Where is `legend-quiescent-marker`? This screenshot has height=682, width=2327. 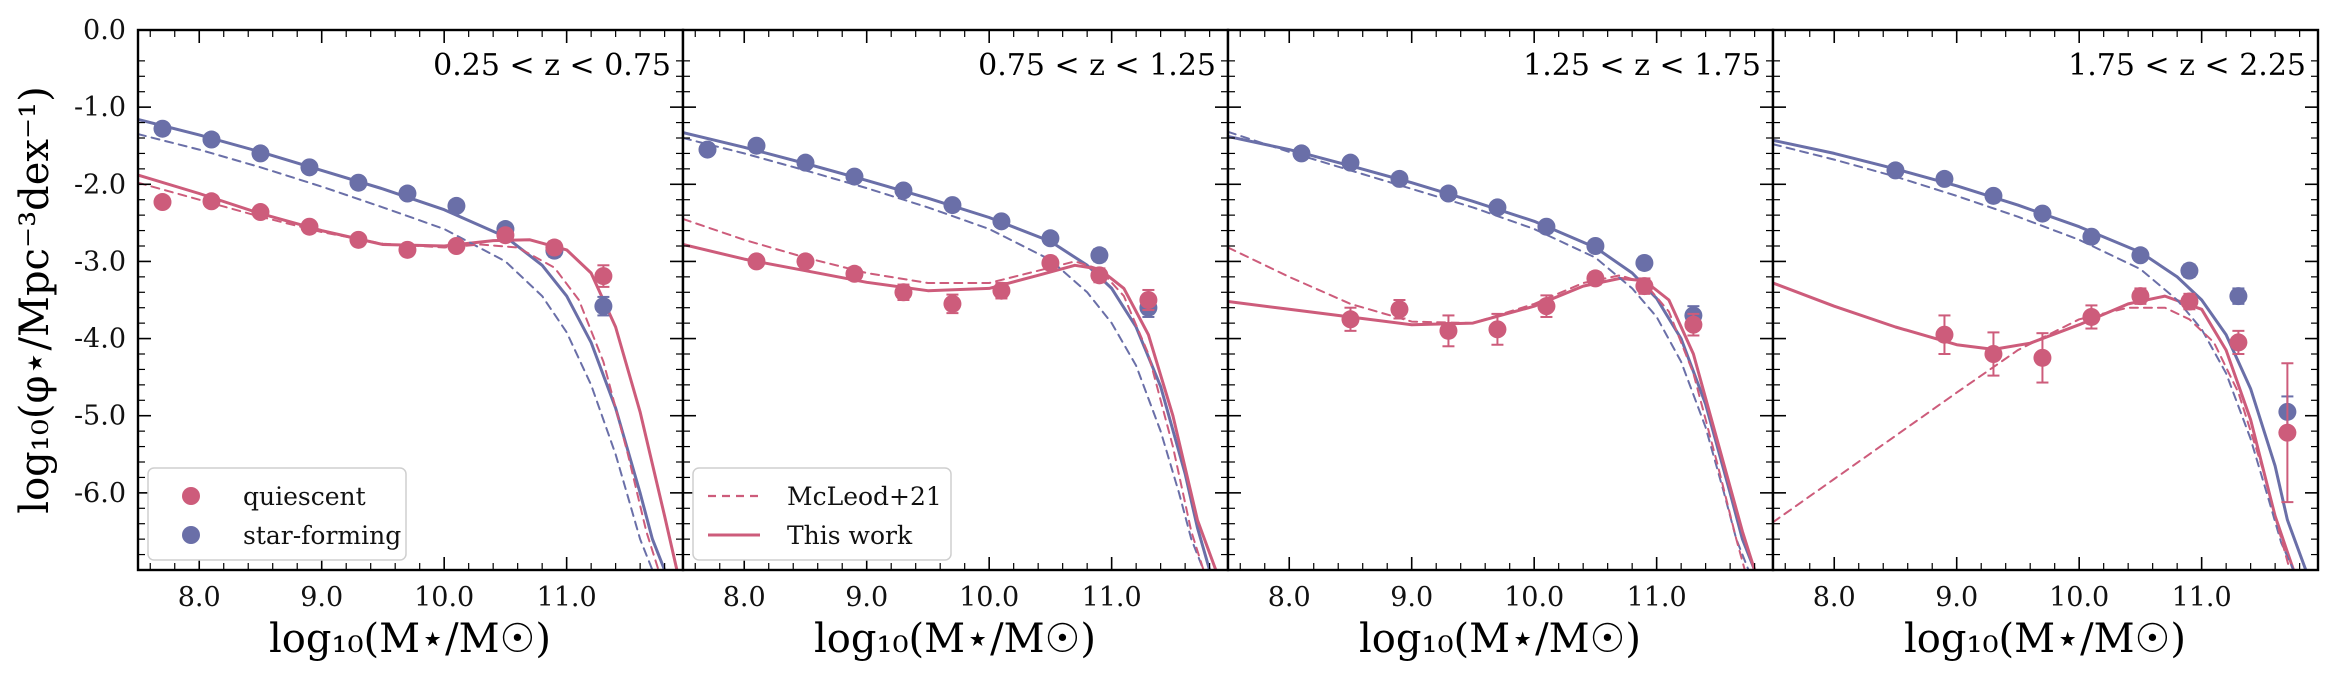 legend-quiescent-marker is located at coordinates (191, 496).